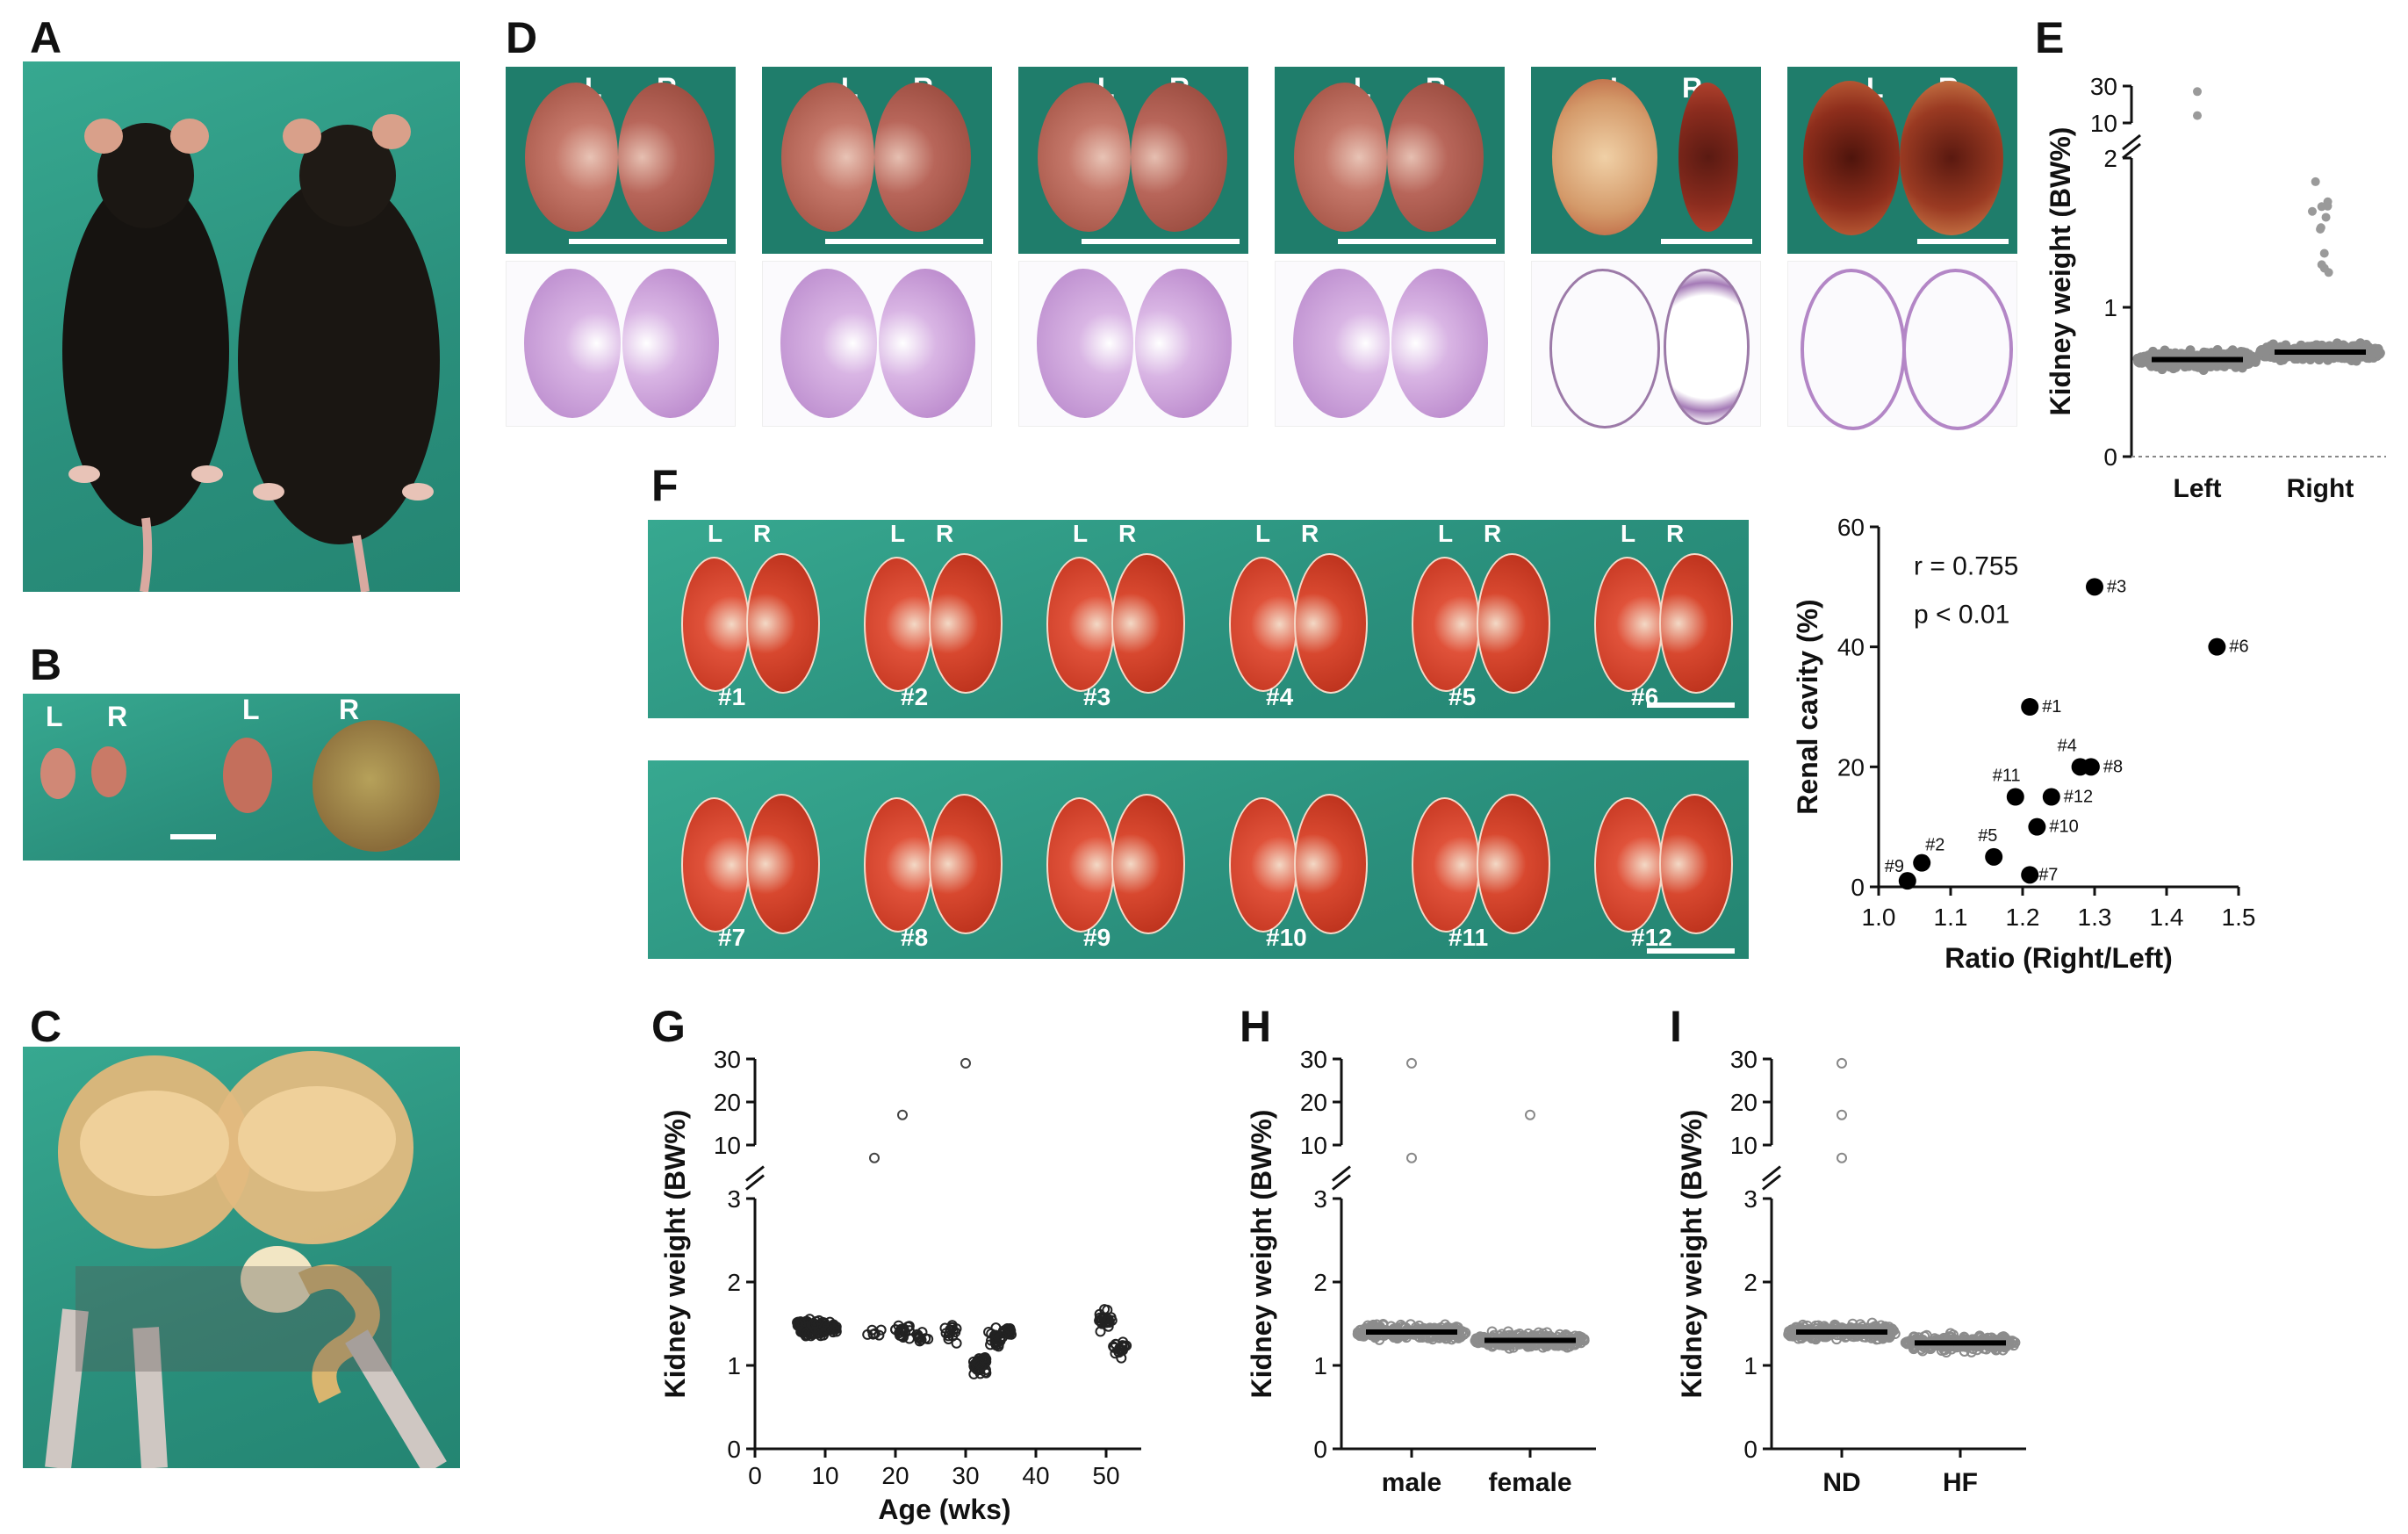  I want to click on y-tick-label: 3, so click(1750, 1199).